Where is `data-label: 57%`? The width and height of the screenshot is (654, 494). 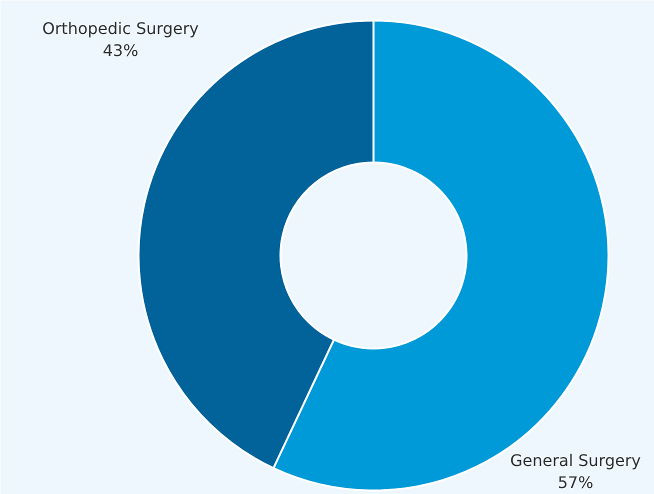 data-label: 57% is located at coordinates (576, 482).